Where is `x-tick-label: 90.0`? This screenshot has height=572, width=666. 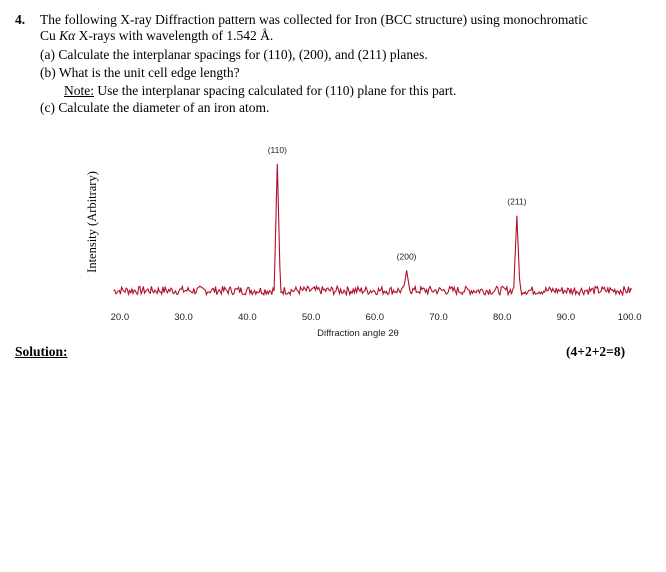
x-tick-label: 90.0 is located at coordinates (566, 317).